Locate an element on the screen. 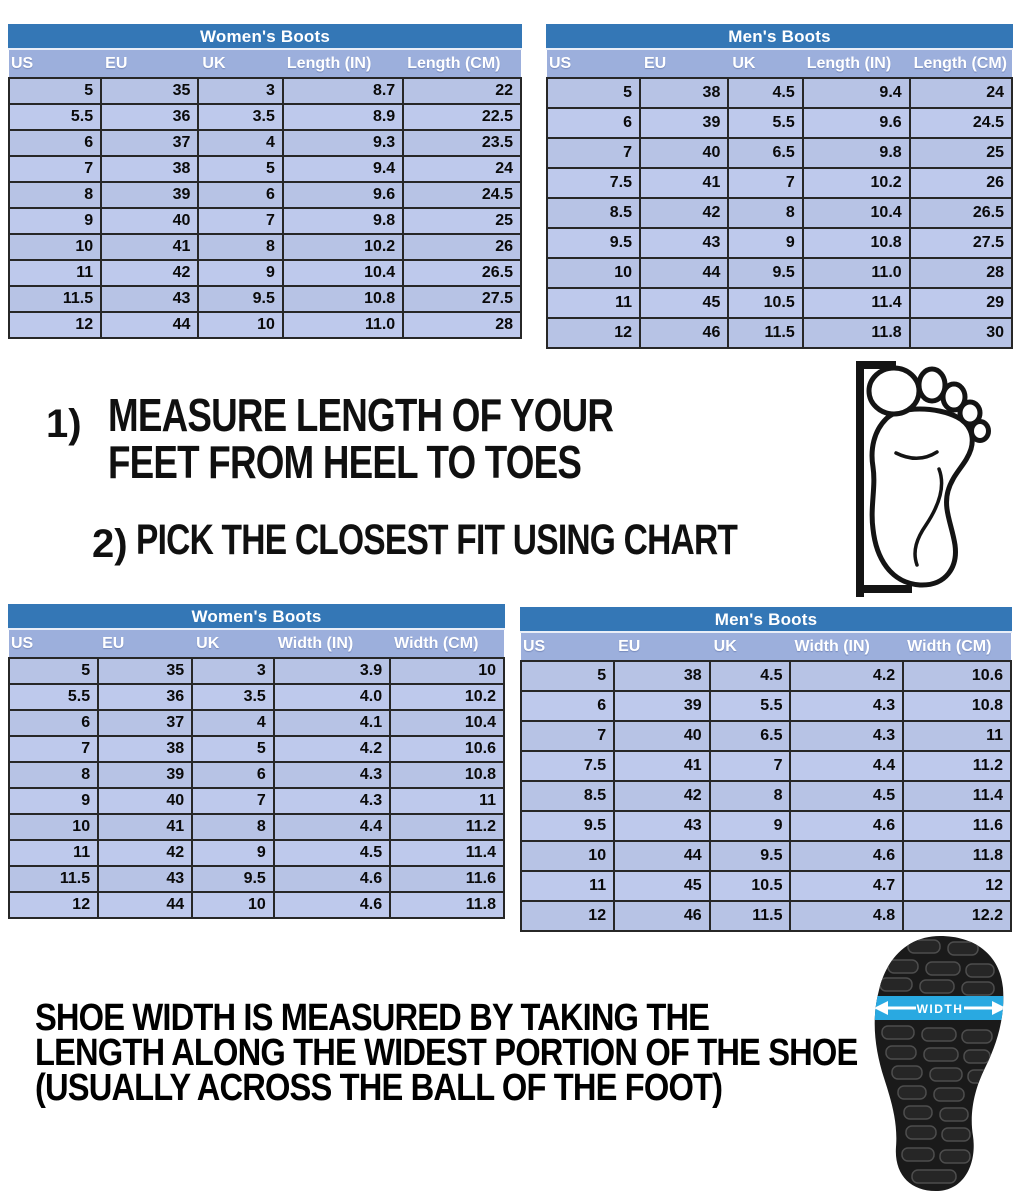 This screenshot has height=1200, width=1024. table-cell: 35 is located at coordinates (145, 671).